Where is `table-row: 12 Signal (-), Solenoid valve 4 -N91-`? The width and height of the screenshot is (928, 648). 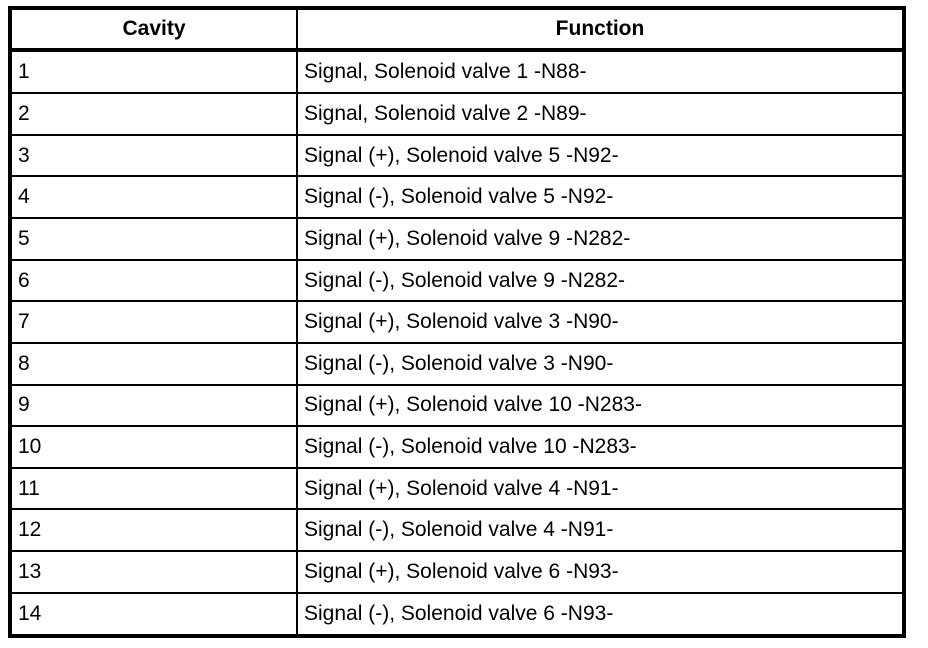
table-row: 12 Signal (-), Solenoid valve 4 -N91- is located at coordinates (457, 530).